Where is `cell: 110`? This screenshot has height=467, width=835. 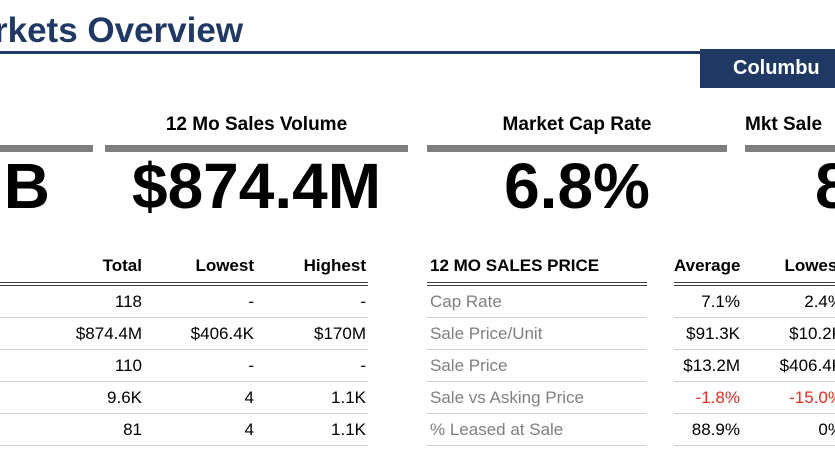 cell: 110 is located at coordinates (72, 365).